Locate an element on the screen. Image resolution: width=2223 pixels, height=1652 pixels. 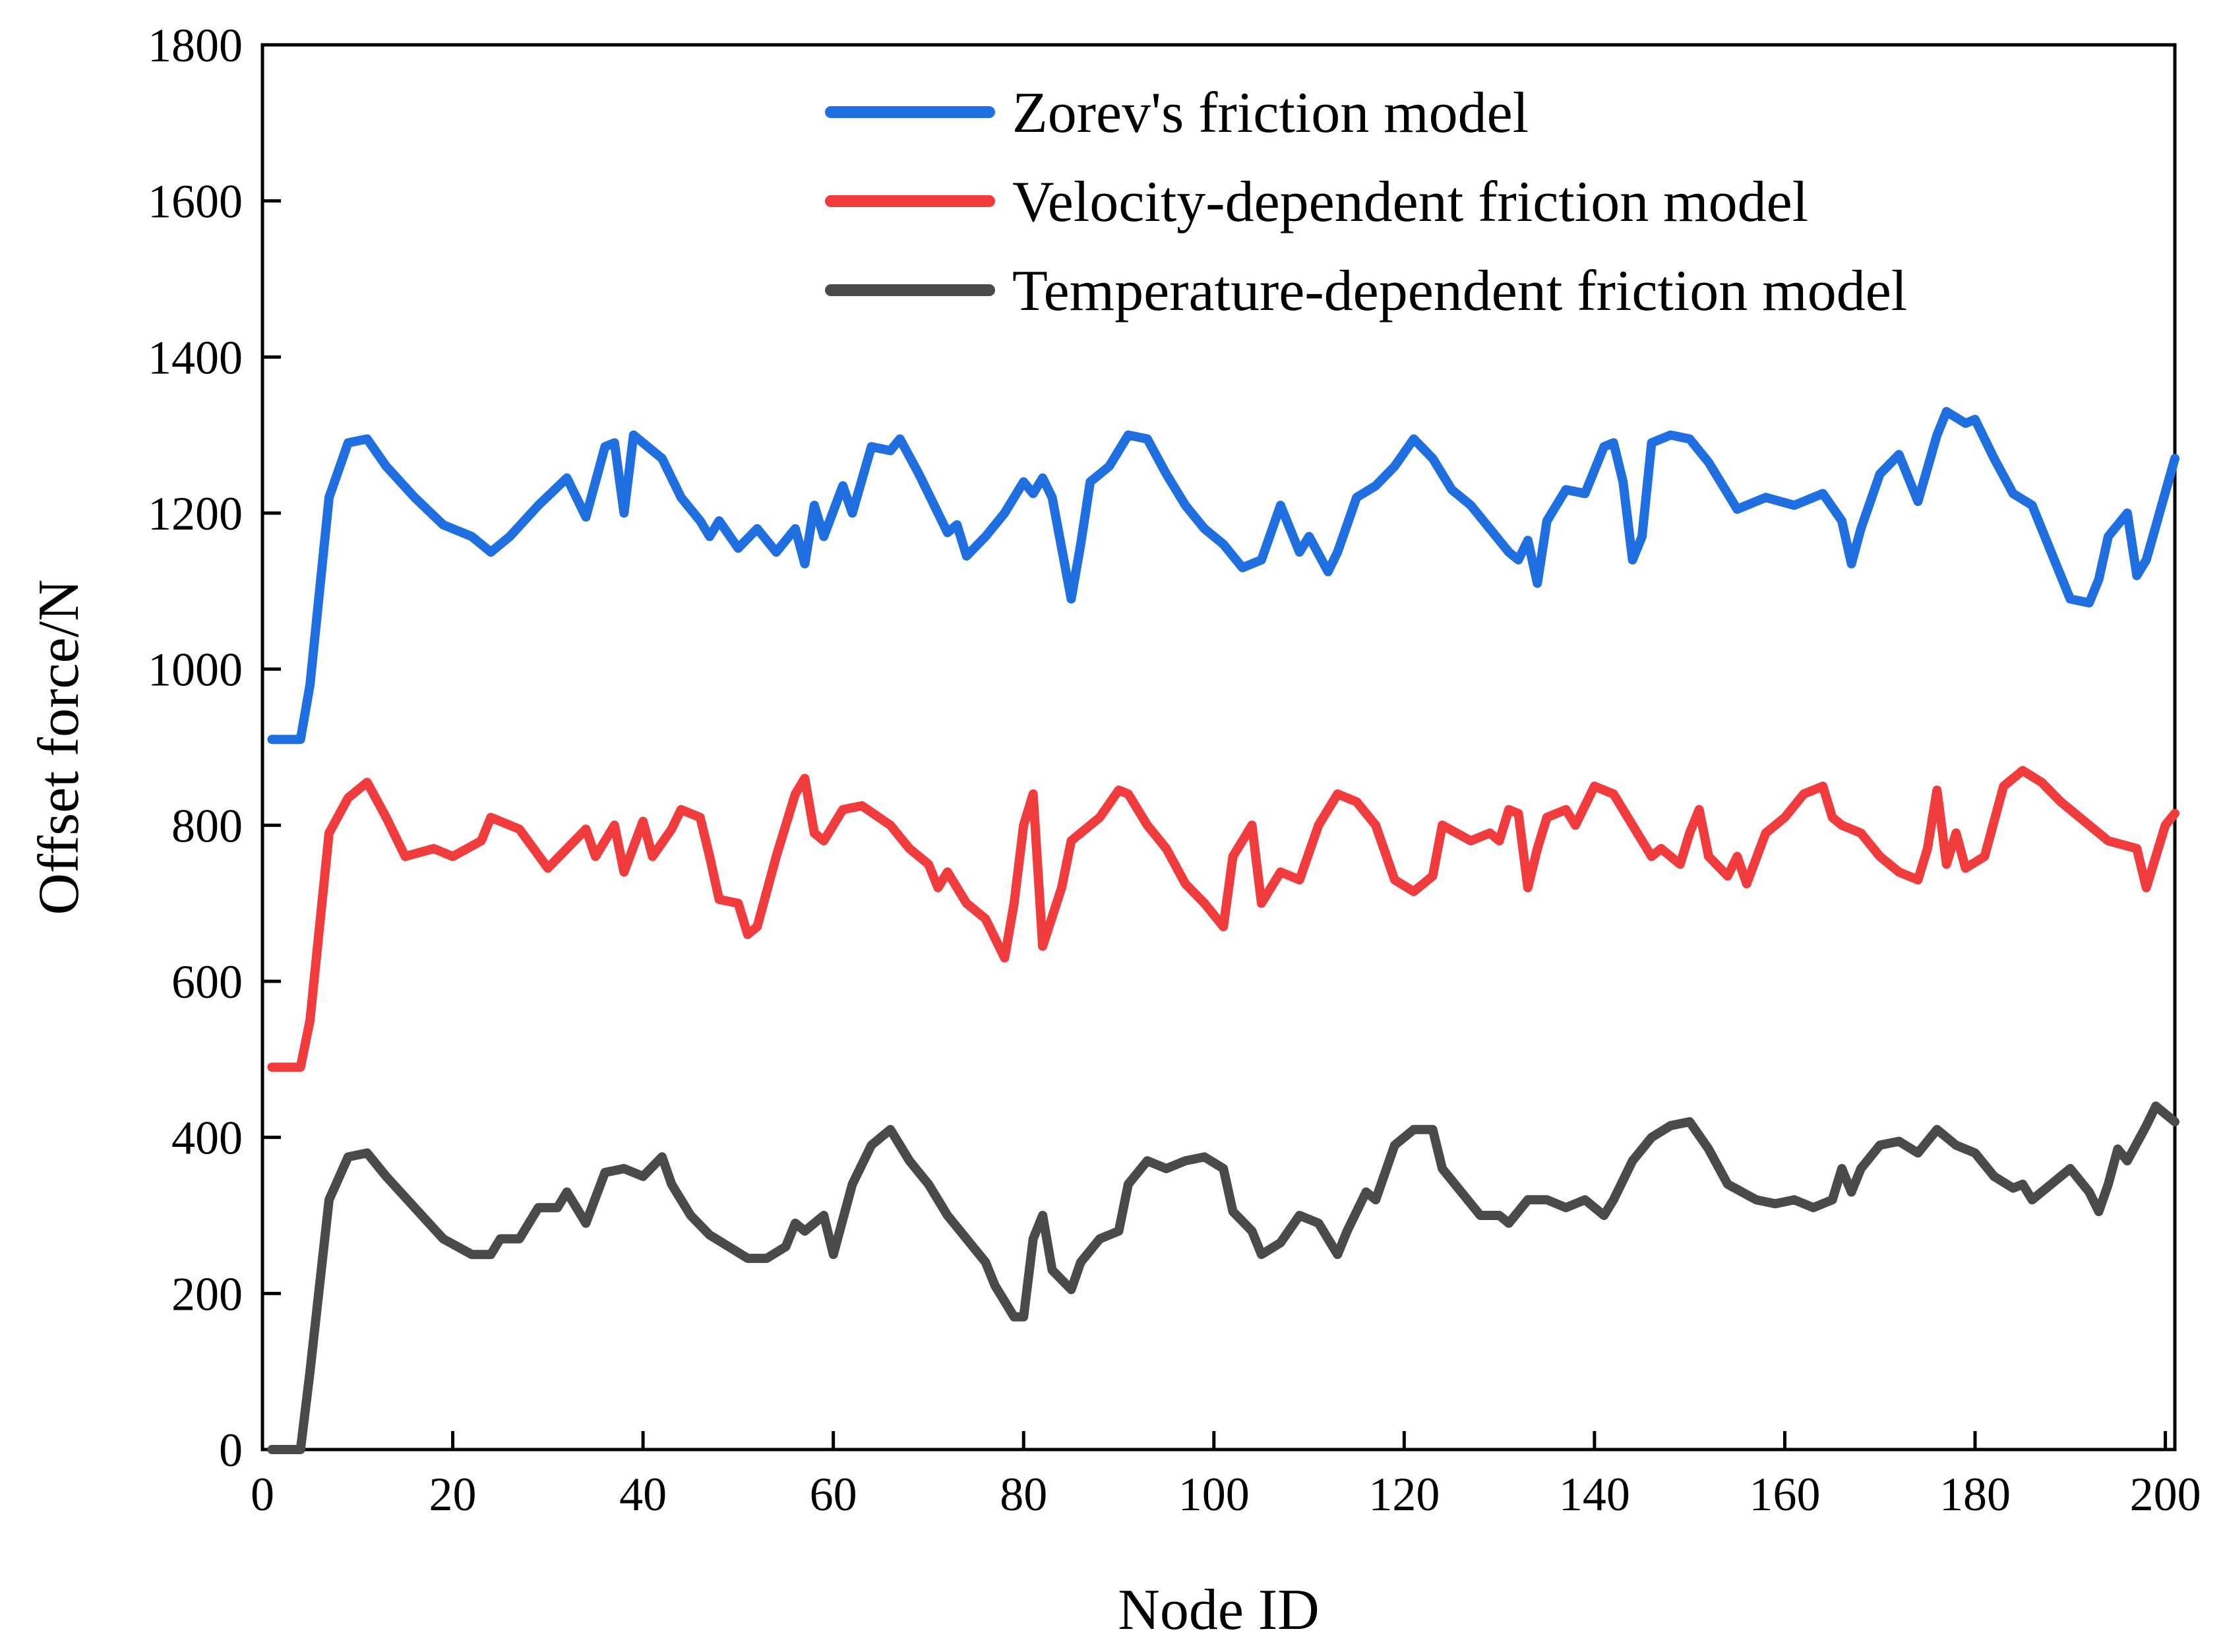
x-tick-label: 180 is located at coordinates (1975, 1494).